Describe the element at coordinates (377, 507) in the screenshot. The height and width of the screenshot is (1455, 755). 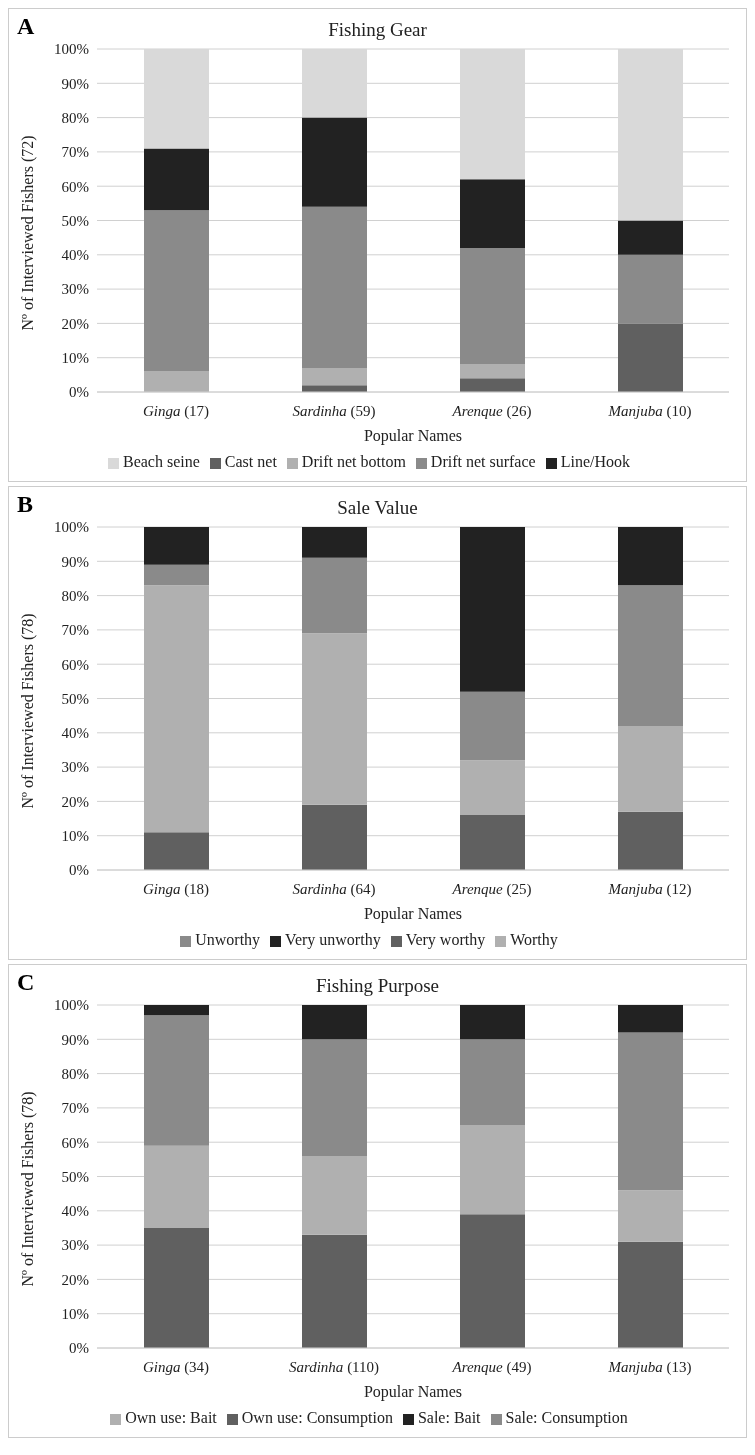
I see `chart-title: Sale Value` at that location.